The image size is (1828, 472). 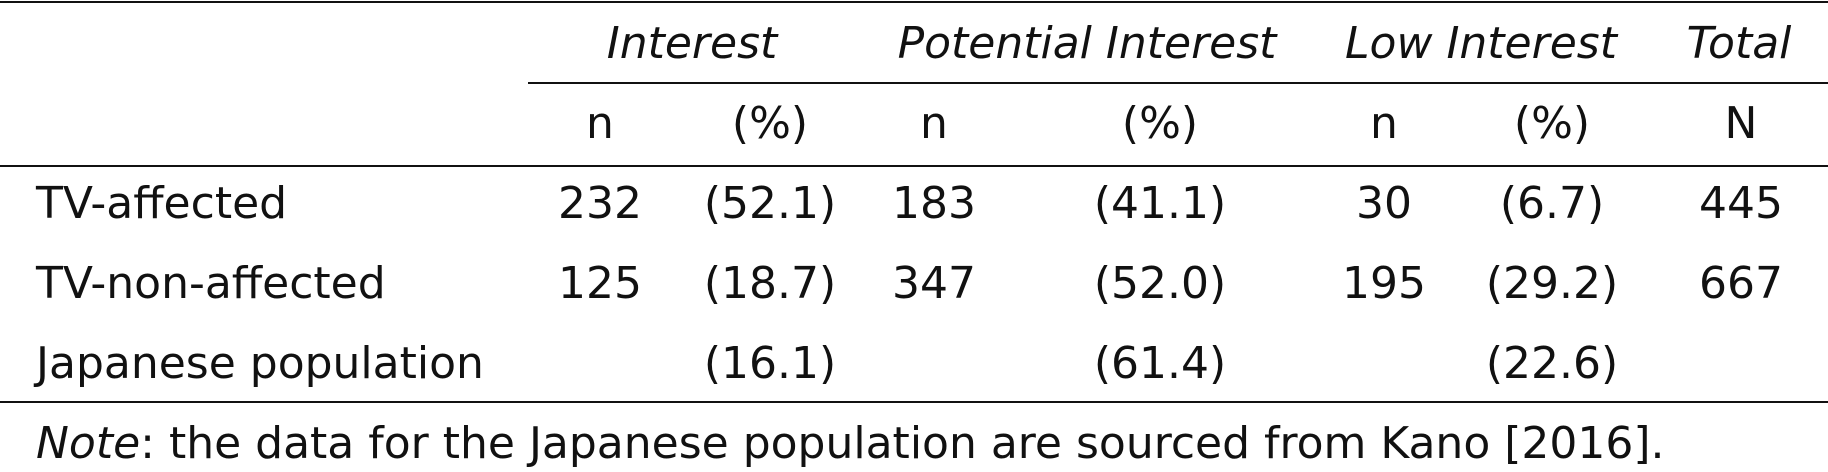 I want to click on cell-interest-n: 232, so click(x=600, y=203).